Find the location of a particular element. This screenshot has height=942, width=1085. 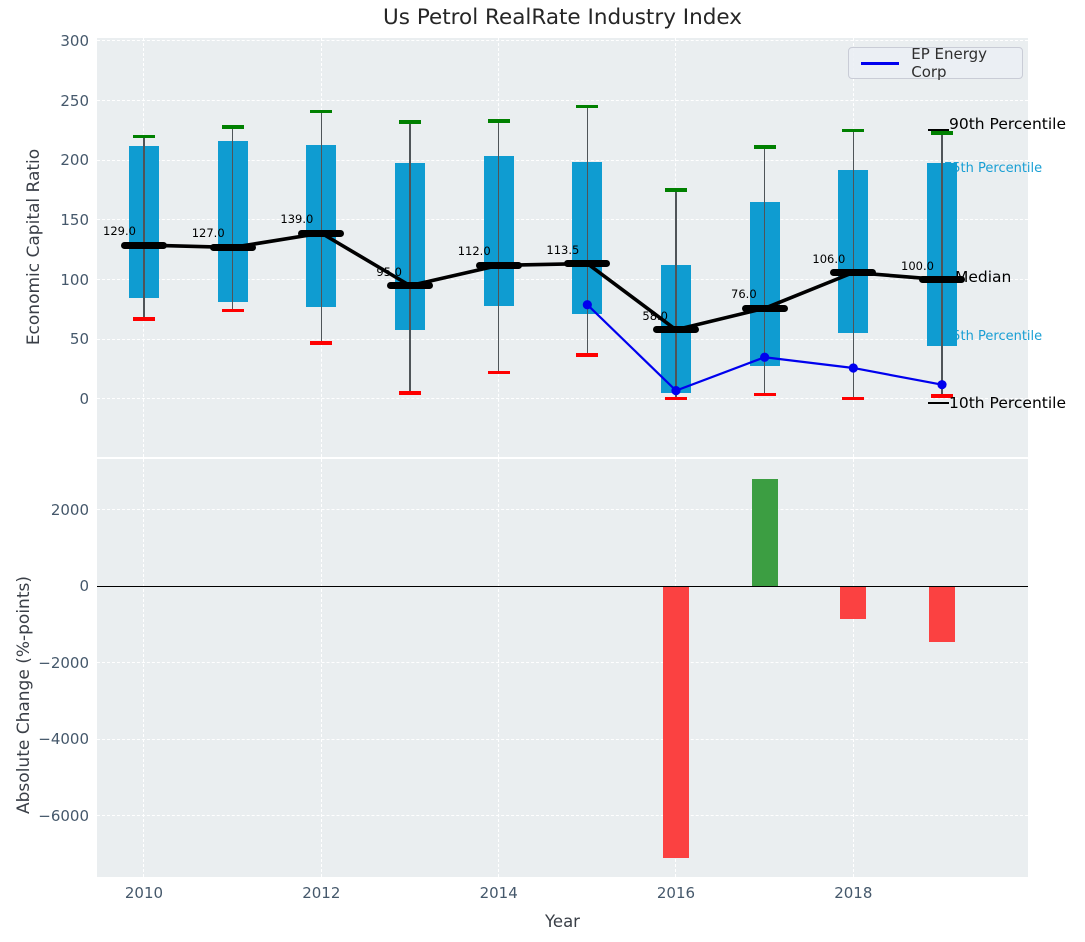

median-capsule-2012 is located at coordinates (321, 233).